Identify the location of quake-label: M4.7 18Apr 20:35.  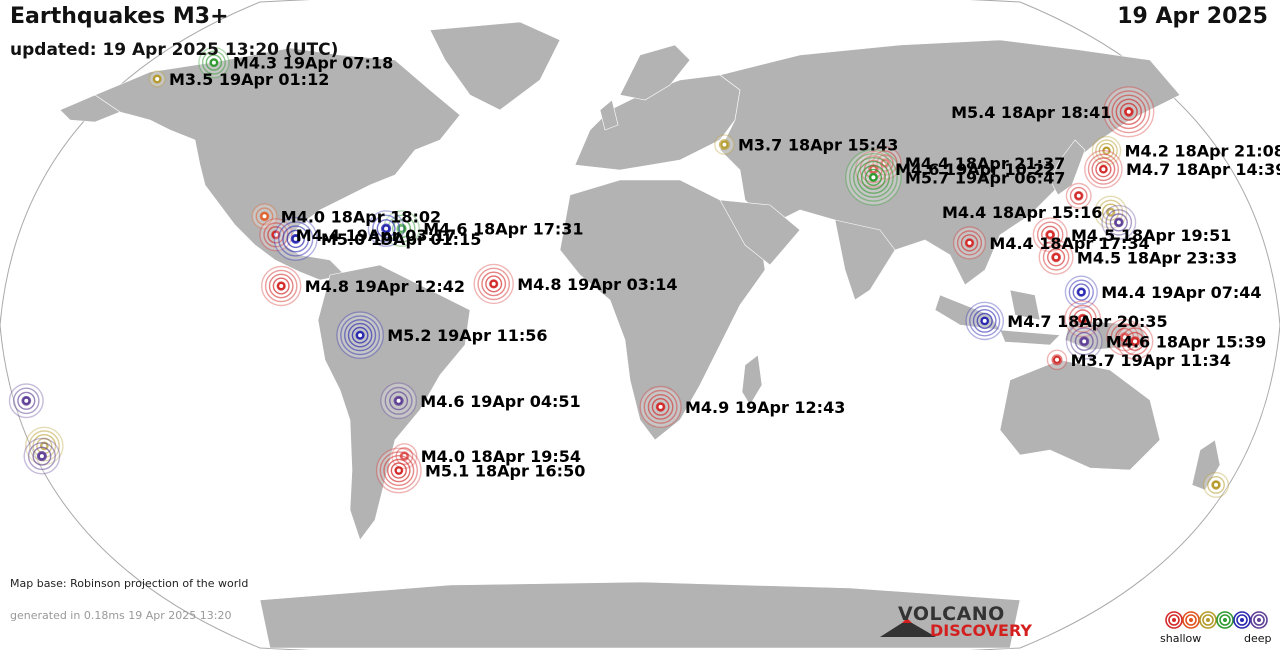
(1087, 321).